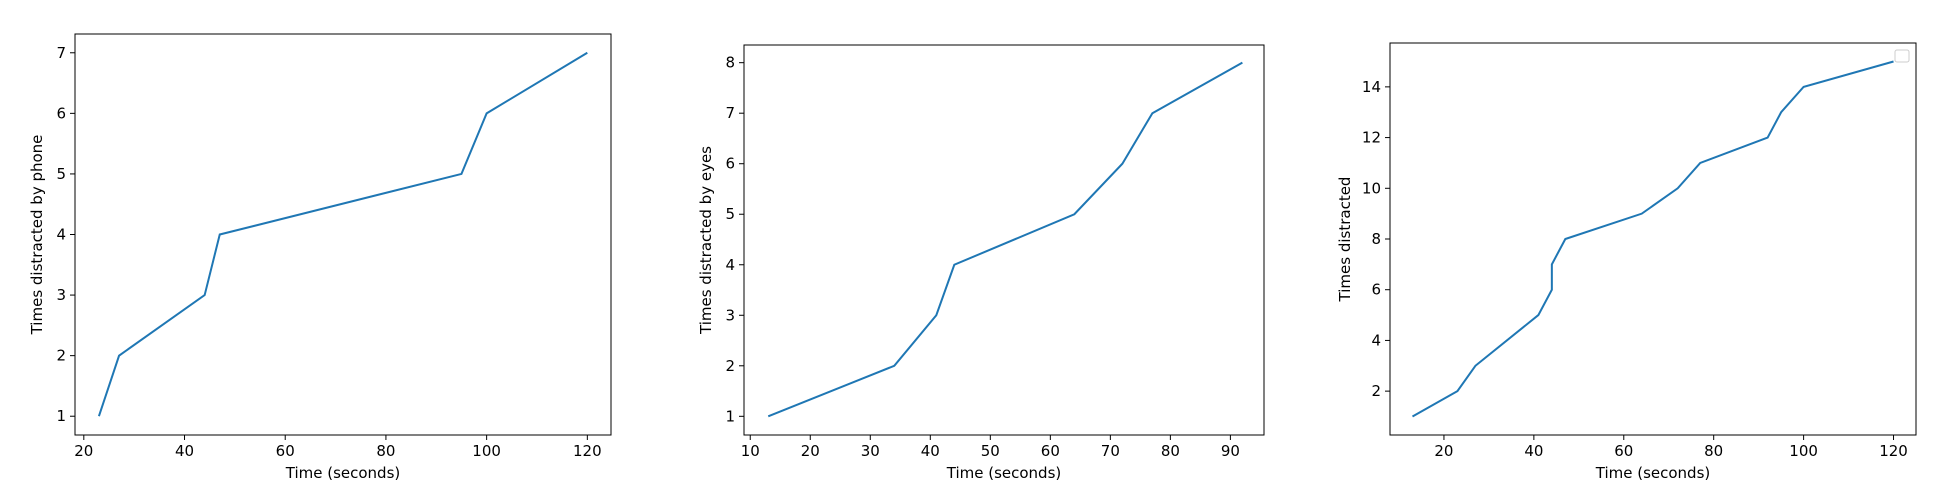 This screenshot has height=488, width=1956. What do you see at coordinates (1371, 87) in the screenshot?
I see `y-tick-label: 14` at bounding box center [1371, 87].